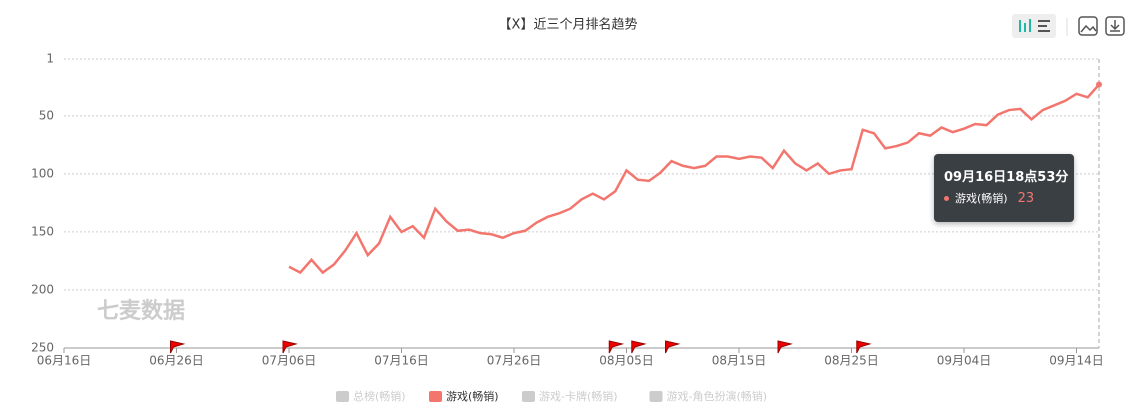 This screenshot has height=418, width=1135. Describe the element at coordinates (379, 396) in the screenshot. I see `legend-label: 总榜(畅销)` at that location.